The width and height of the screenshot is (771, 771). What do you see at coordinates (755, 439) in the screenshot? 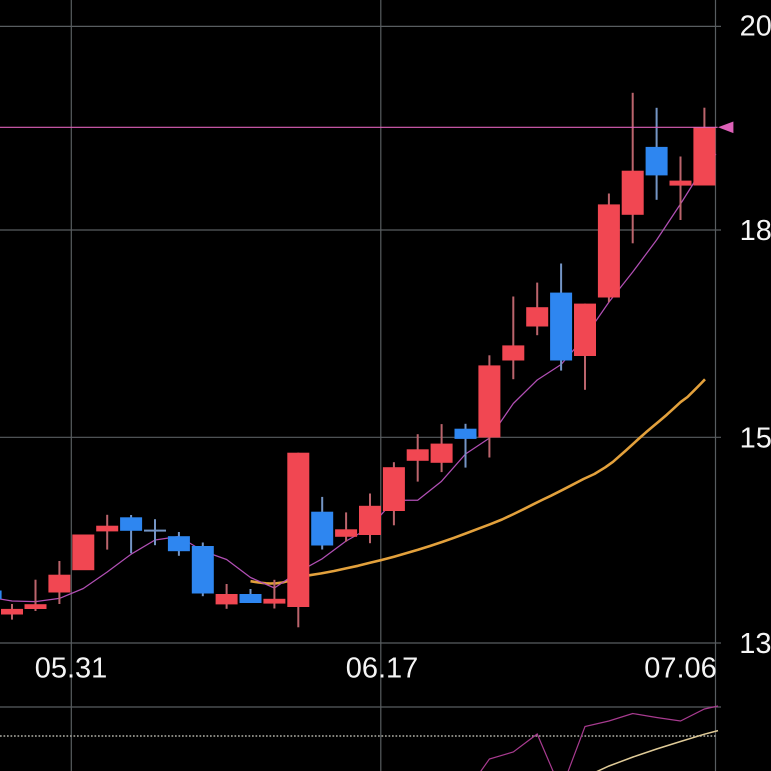
I see `svg-text: 15` at bounding box center [755, 439].